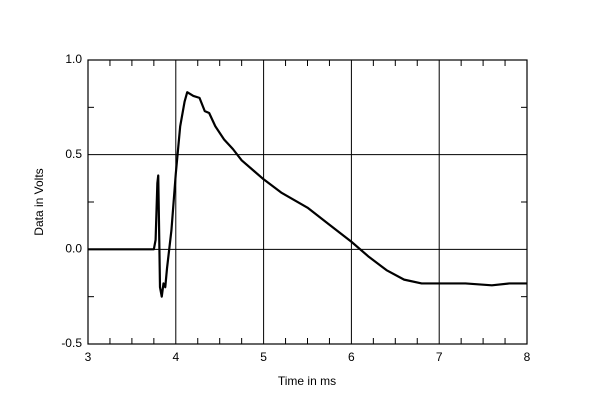 Image resolution: width=600 pixels, height=407 pixels. I want to click on y-tick-label: 0.5, so click(73, 154).